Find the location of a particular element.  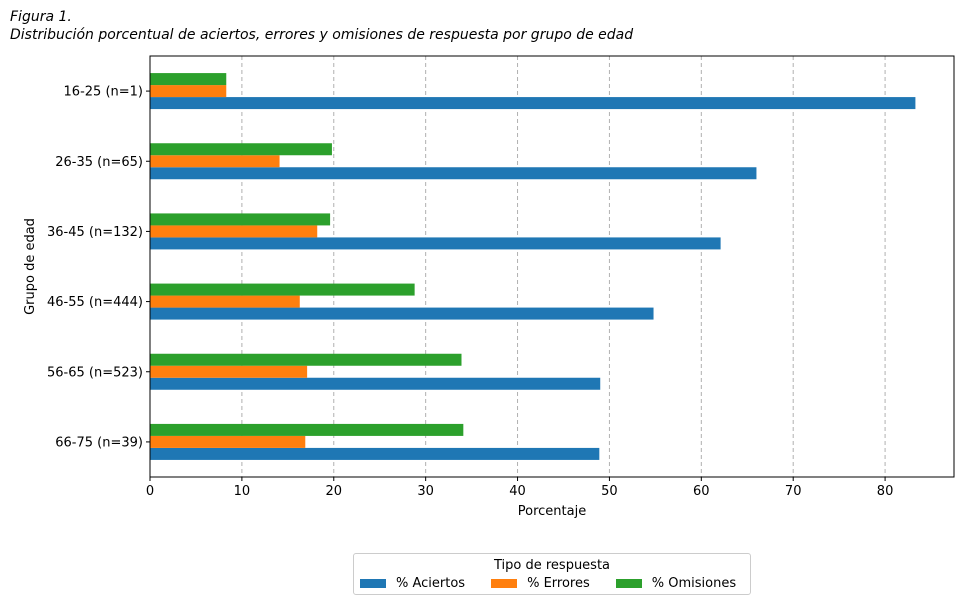

legend-item: % Aciertos is located at coordinates (412, 583).